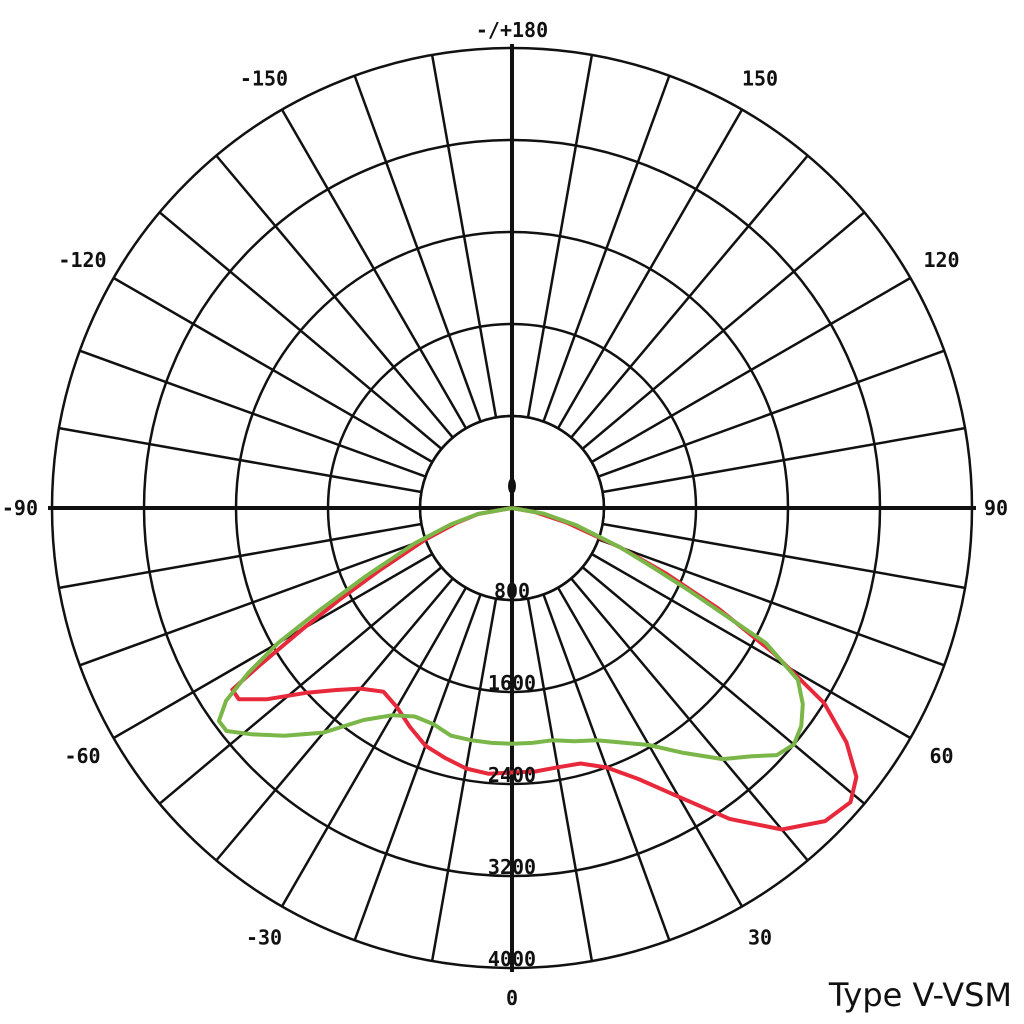  I want to click on angle-label-90: 90, so click(996, 508).